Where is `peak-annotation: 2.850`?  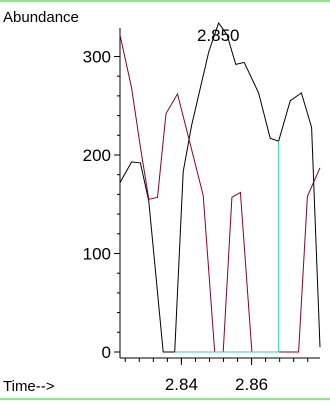 peak-annotation: 2.850 is located at coordinates (218, 35).